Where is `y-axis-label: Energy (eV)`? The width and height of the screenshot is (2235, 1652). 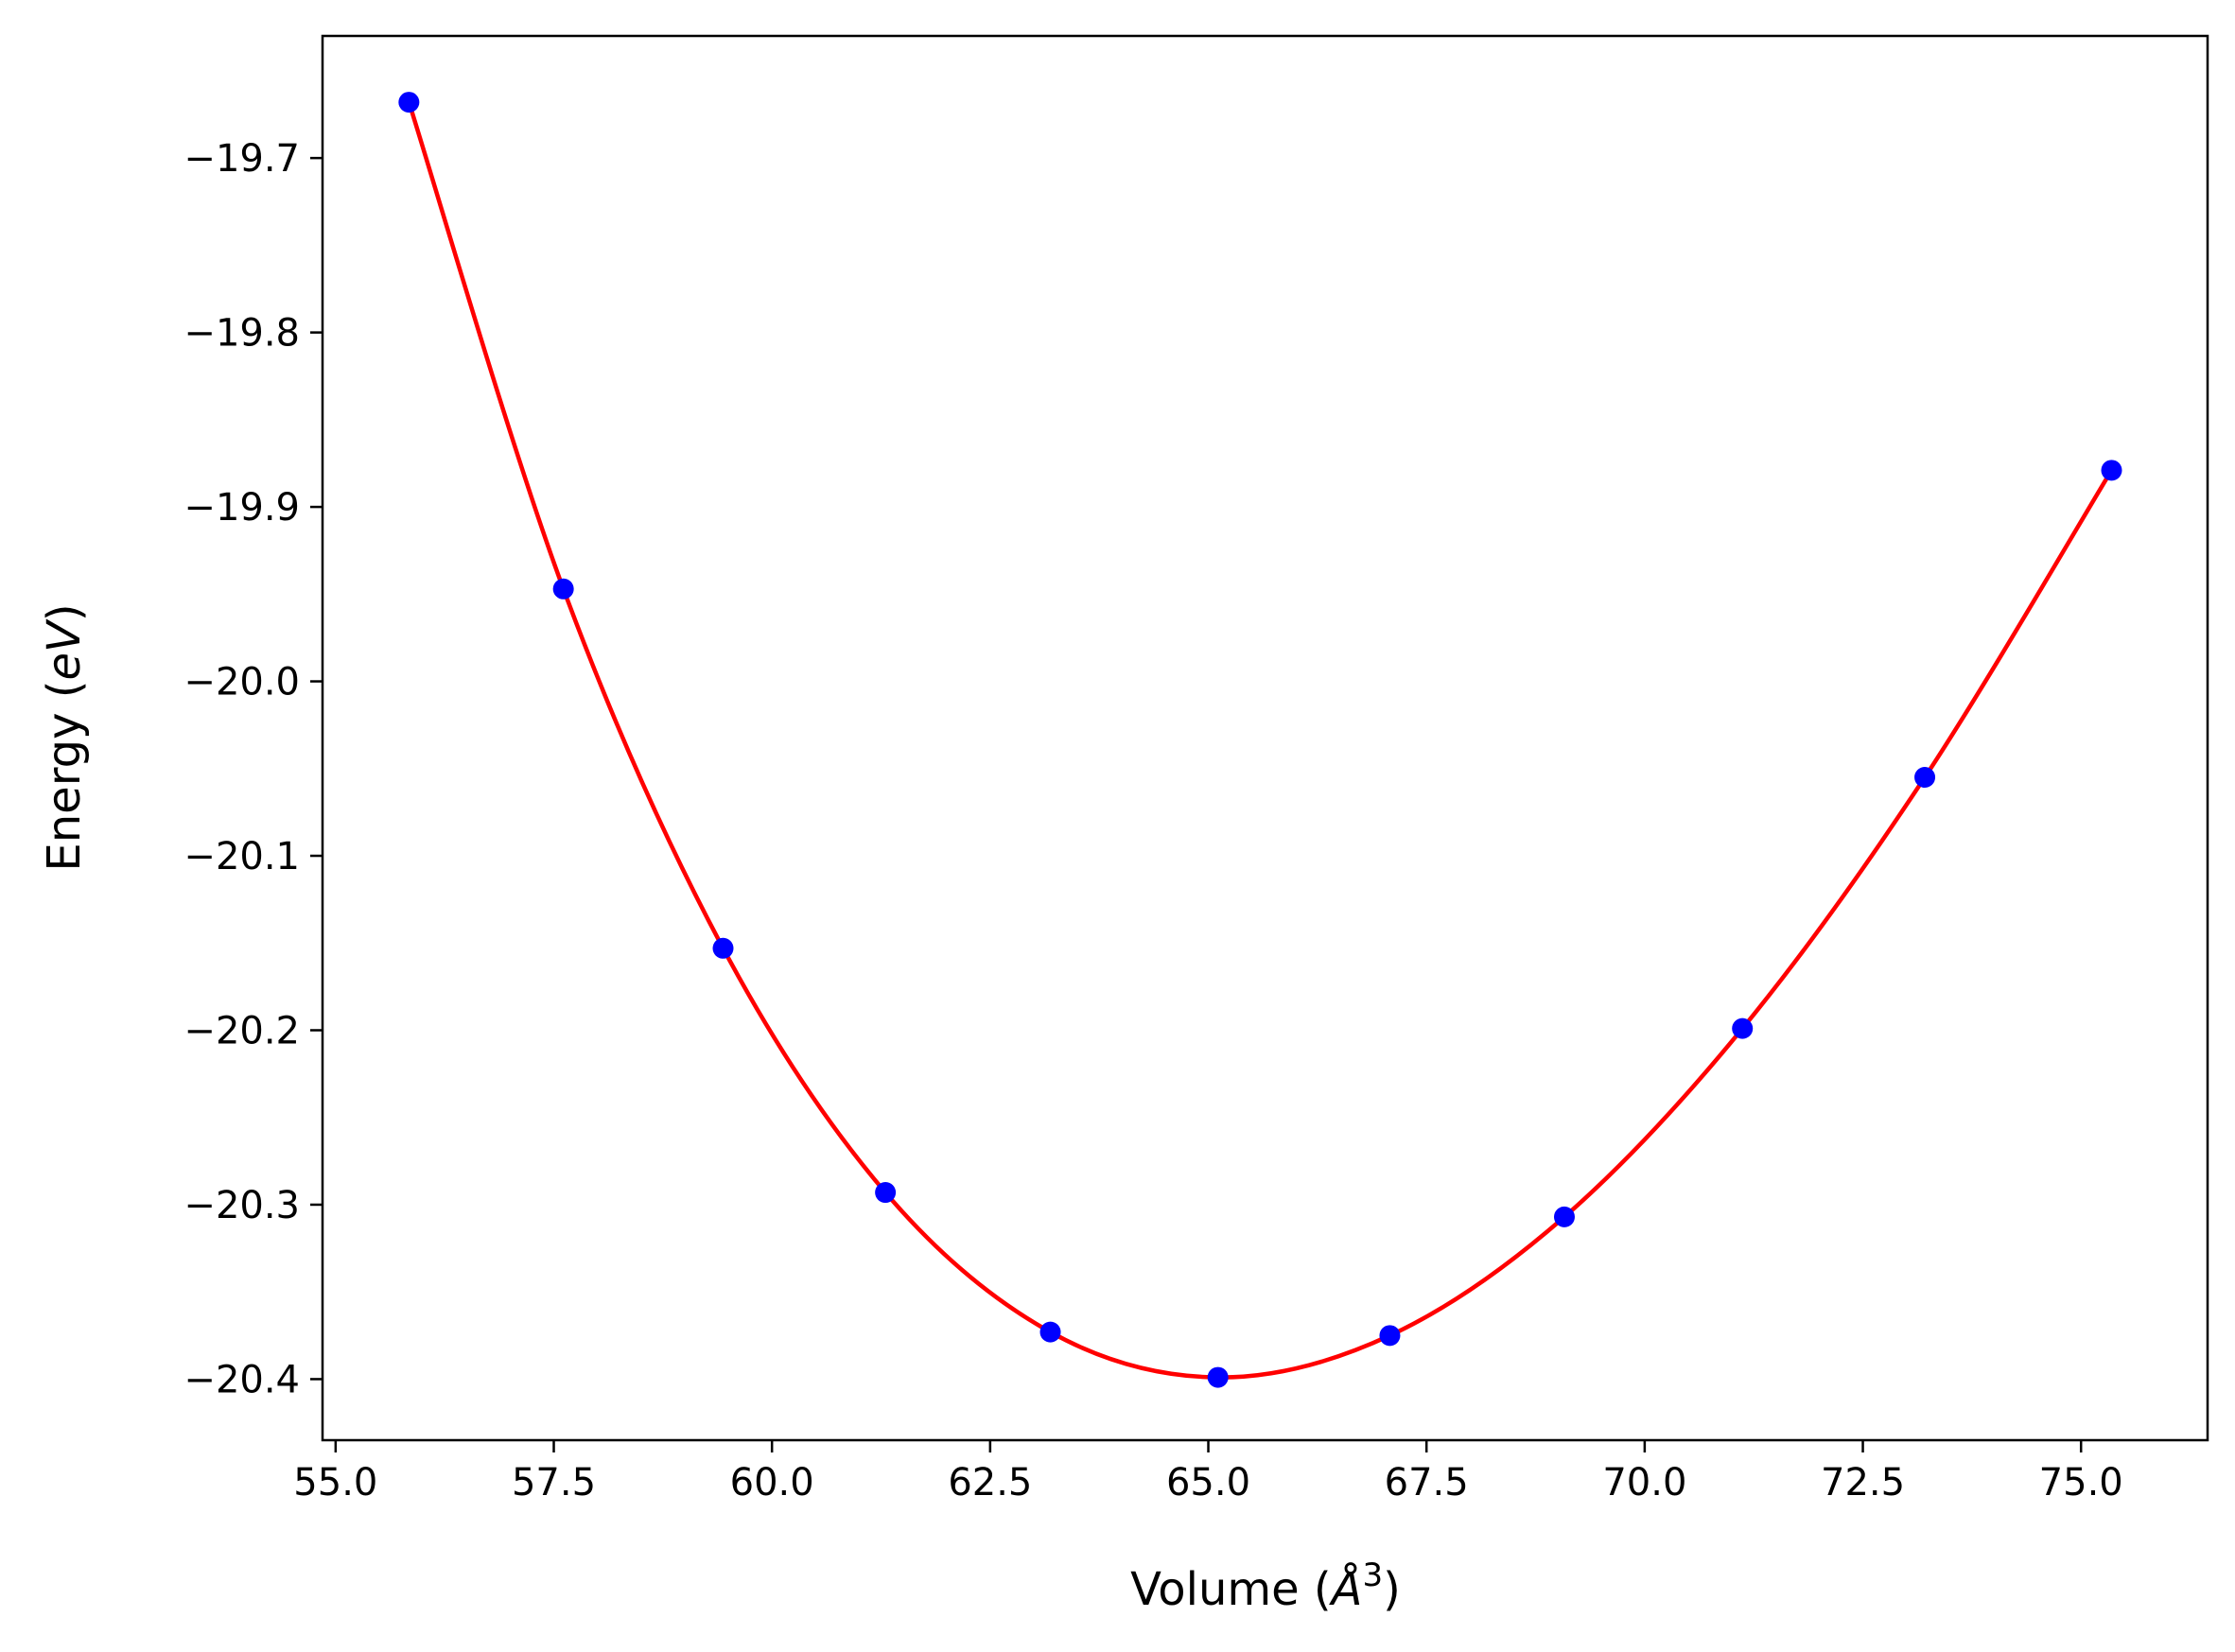 y-axis-label: Energy (eV) is located at coordinates (64, 737).